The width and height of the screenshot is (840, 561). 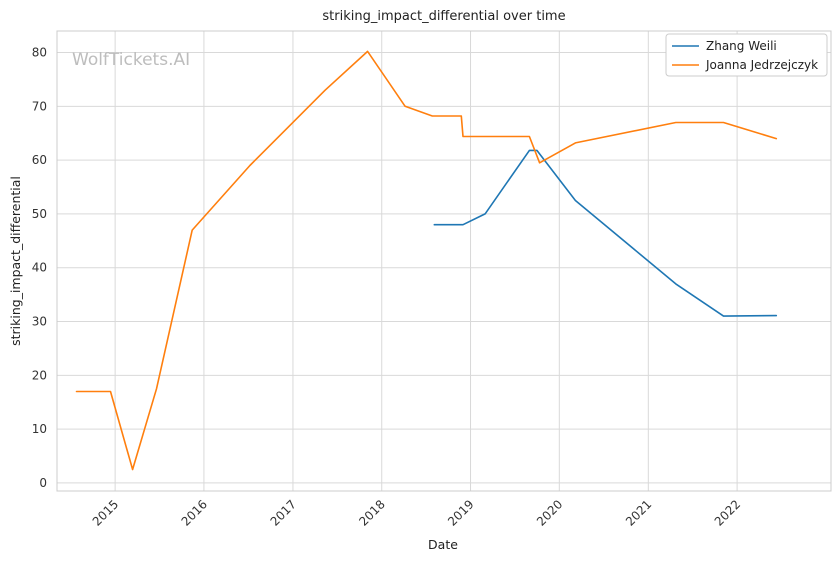 What do you see at coordinates (443, 16) in the screenshot?
I see `chart-title: striking_impact_differential over time` at bounding box center [443, 16].